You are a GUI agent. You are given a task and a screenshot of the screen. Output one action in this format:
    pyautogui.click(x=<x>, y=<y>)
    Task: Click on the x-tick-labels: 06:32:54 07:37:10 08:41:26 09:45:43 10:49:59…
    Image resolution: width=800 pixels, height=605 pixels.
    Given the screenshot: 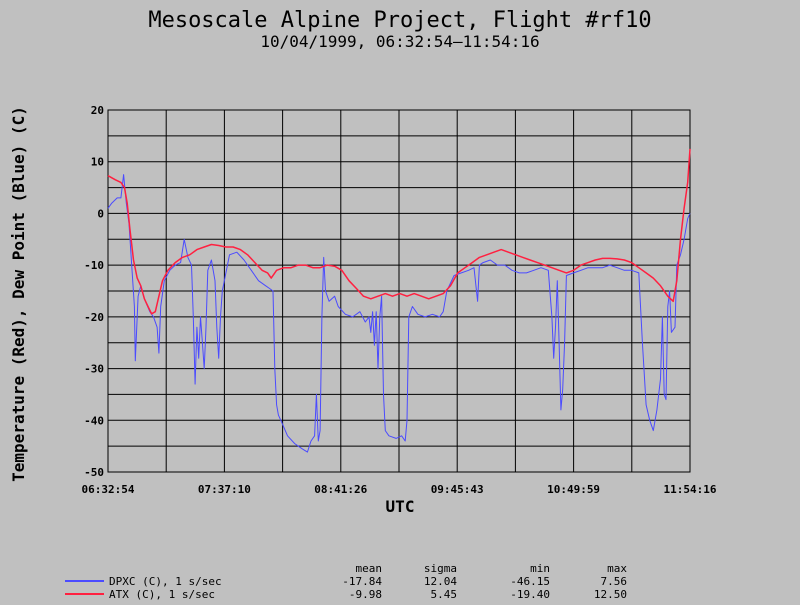 What is the action you would take?
    pyautogui.click(x=399, y=489)
    